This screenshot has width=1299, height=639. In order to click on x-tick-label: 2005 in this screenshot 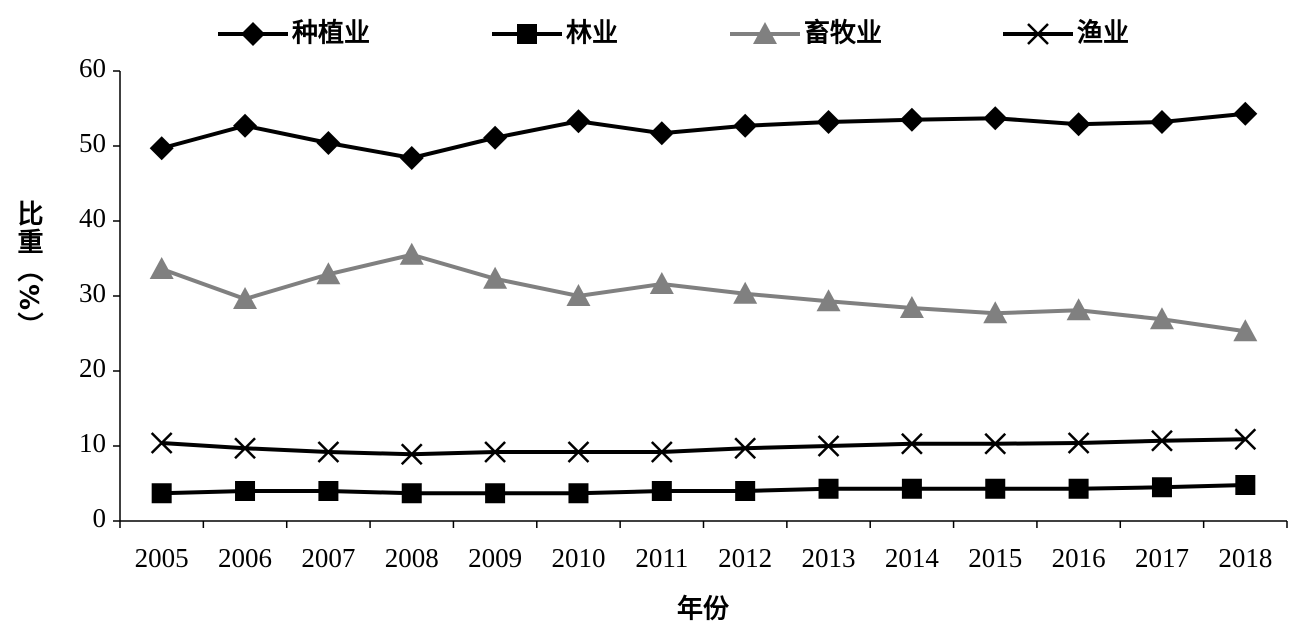, I will do `click(162, 558)`.